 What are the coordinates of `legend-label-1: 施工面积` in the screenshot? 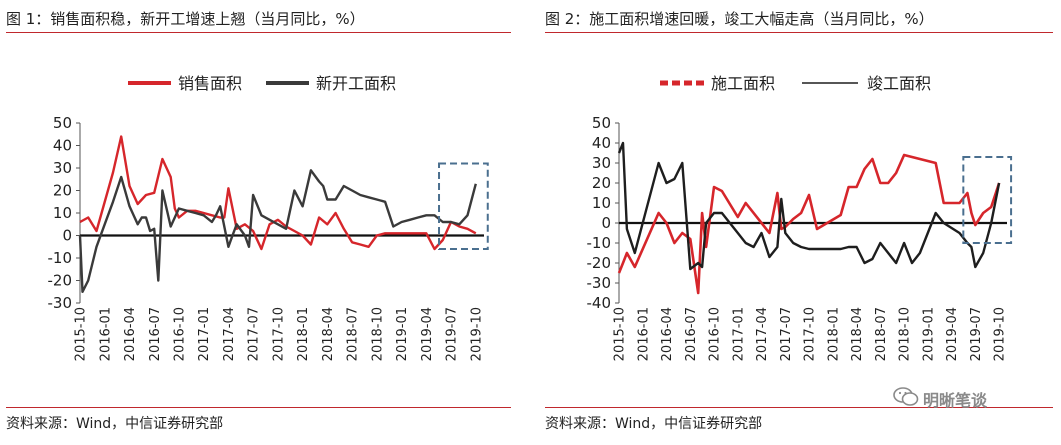 It's located at (743, 83).